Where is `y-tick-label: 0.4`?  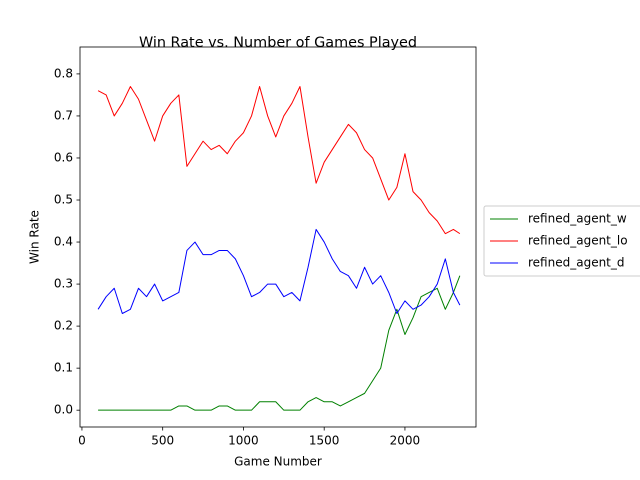
y-tick-label: 0.4 is located at coordinates (63, 242).